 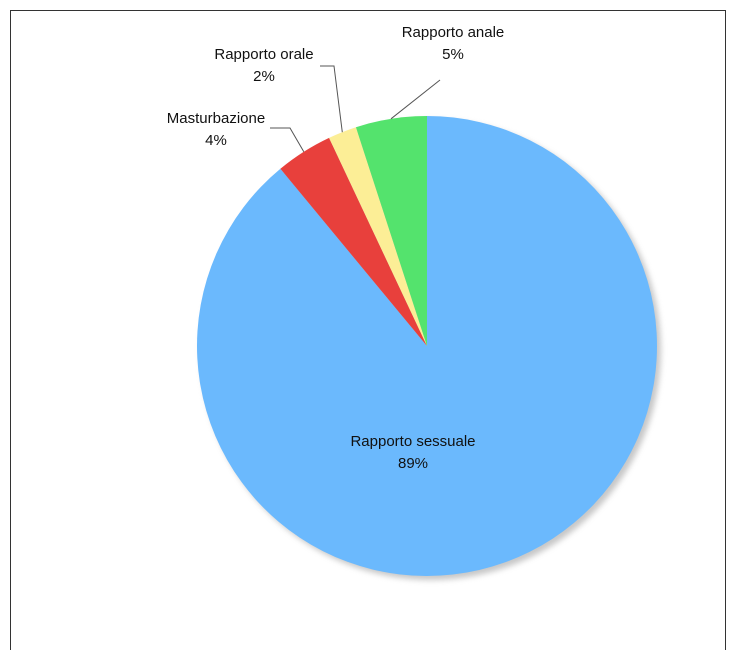 I want to click on leader-line-masturbazione, so click(x=287, y=140).